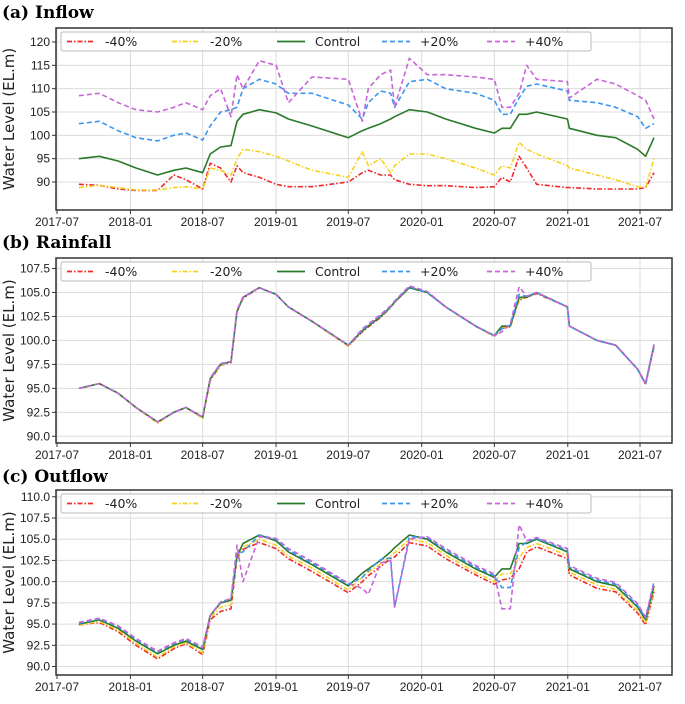  What do you see at coordinates (35, 497) in the screenshot?
I see `y-tick-label: 110.0` at bounding box center [35, 497].